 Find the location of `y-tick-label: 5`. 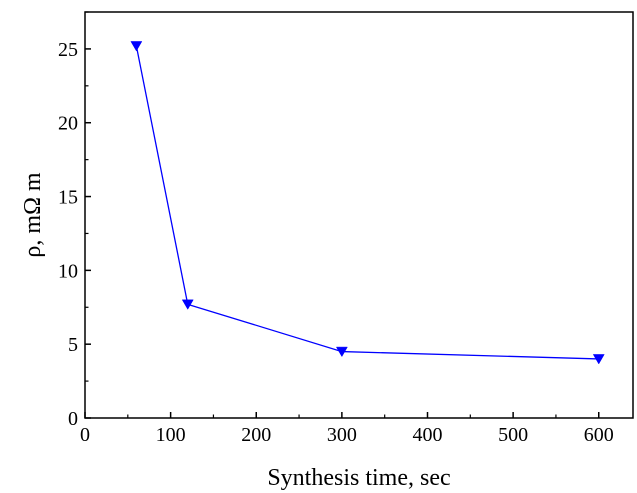

y-tick-label: 5 is located at coordinates (73, 345).